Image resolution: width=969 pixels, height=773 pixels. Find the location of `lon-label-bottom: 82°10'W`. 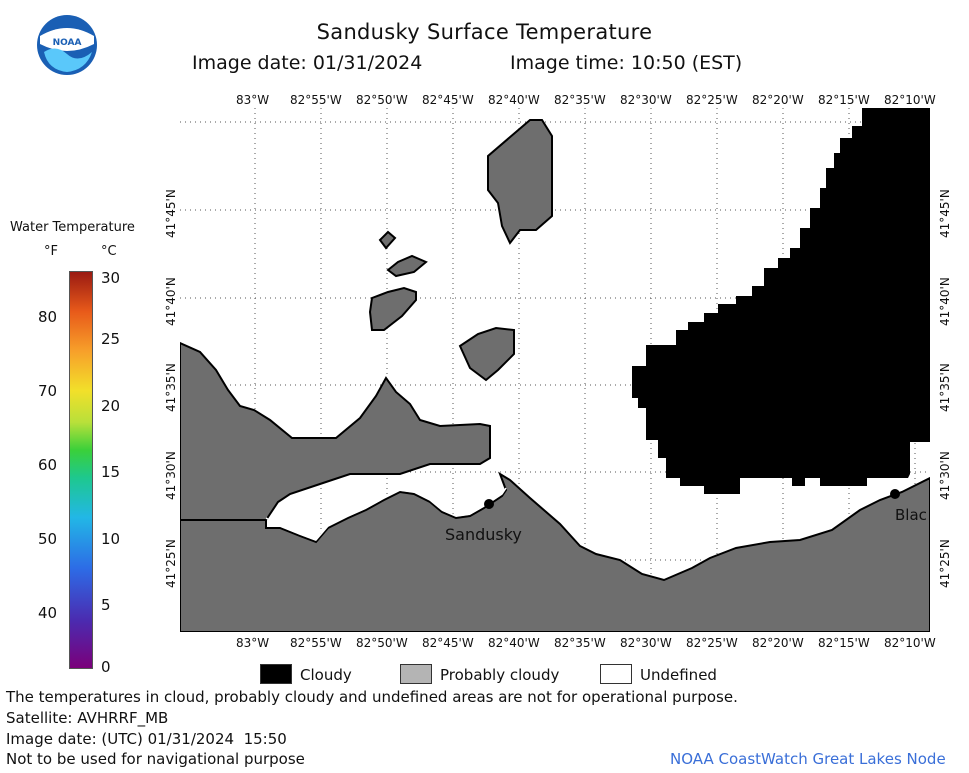

lon-label-bottom: 82°10'W is located at coordinates (910, 643).